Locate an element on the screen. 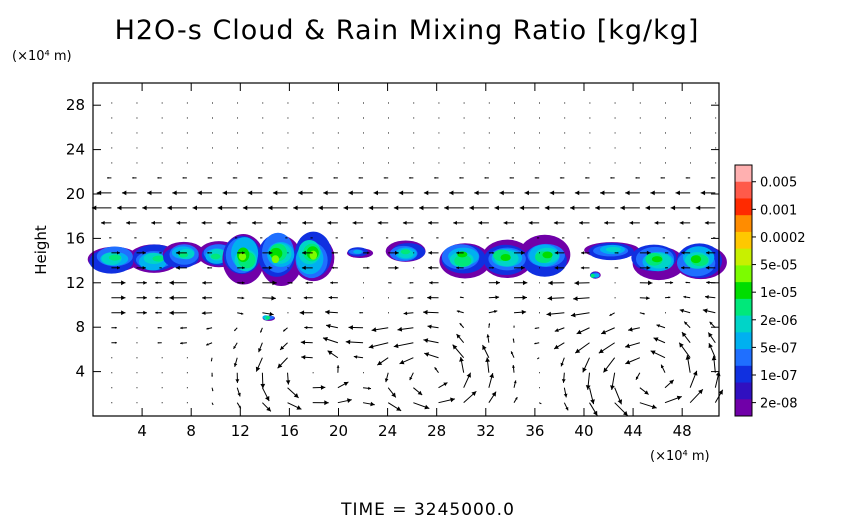  y-tick-label: 24 is located at coordinates (75, 150).